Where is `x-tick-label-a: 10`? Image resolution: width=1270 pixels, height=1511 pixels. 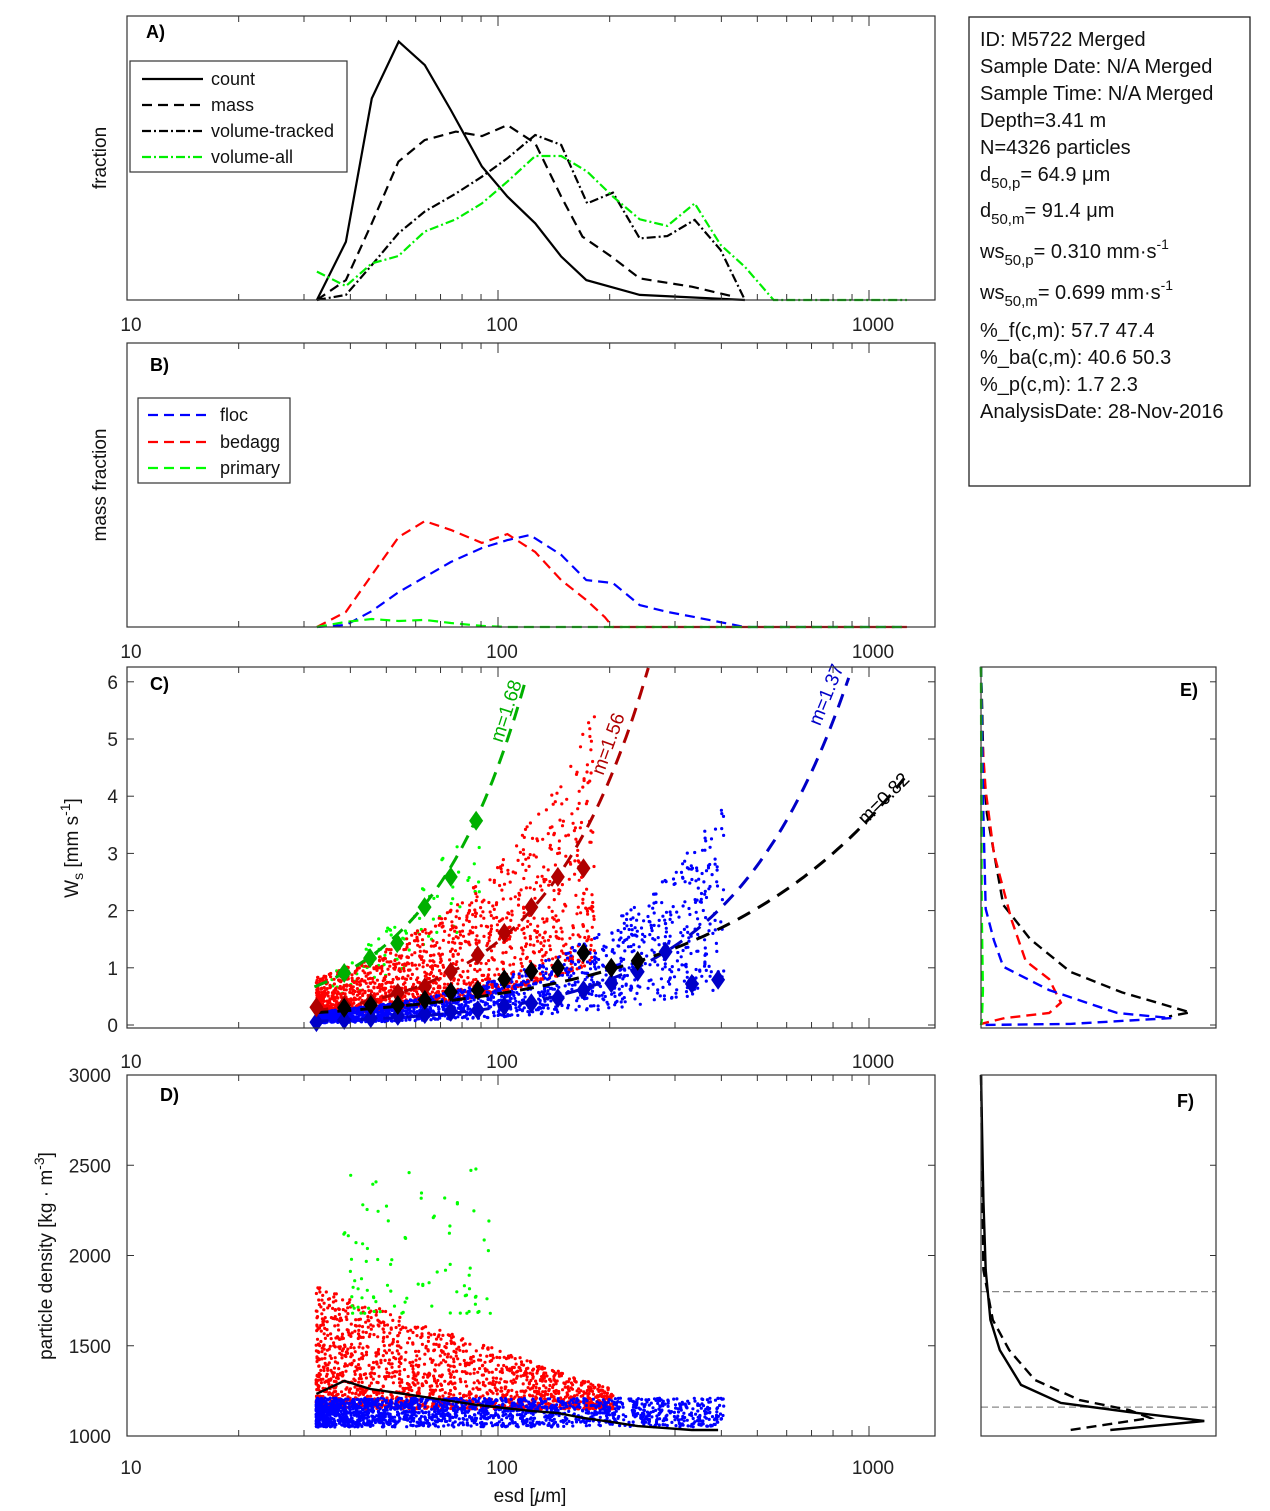
x-tick-label-a: 10 is located at coordinates (130, 325).